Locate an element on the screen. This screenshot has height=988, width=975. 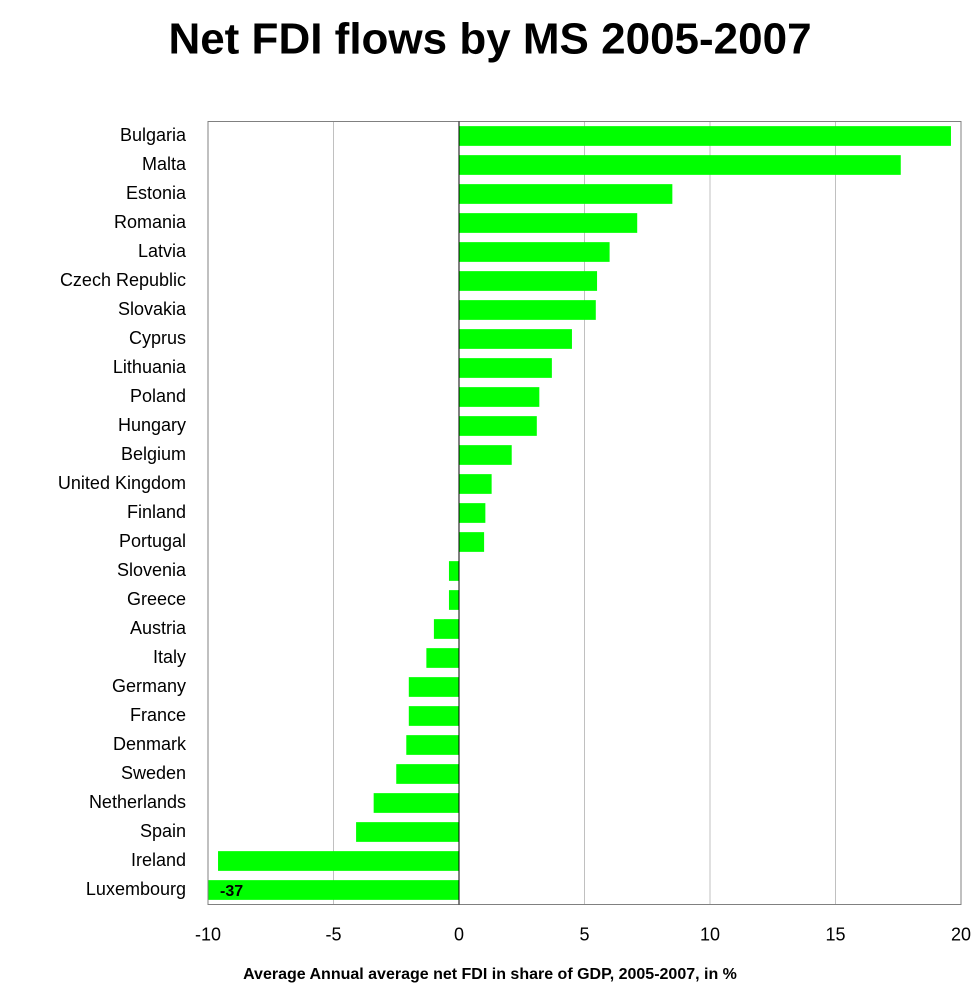
y-tick-label: Sweden is located at coordinates (153, 773).